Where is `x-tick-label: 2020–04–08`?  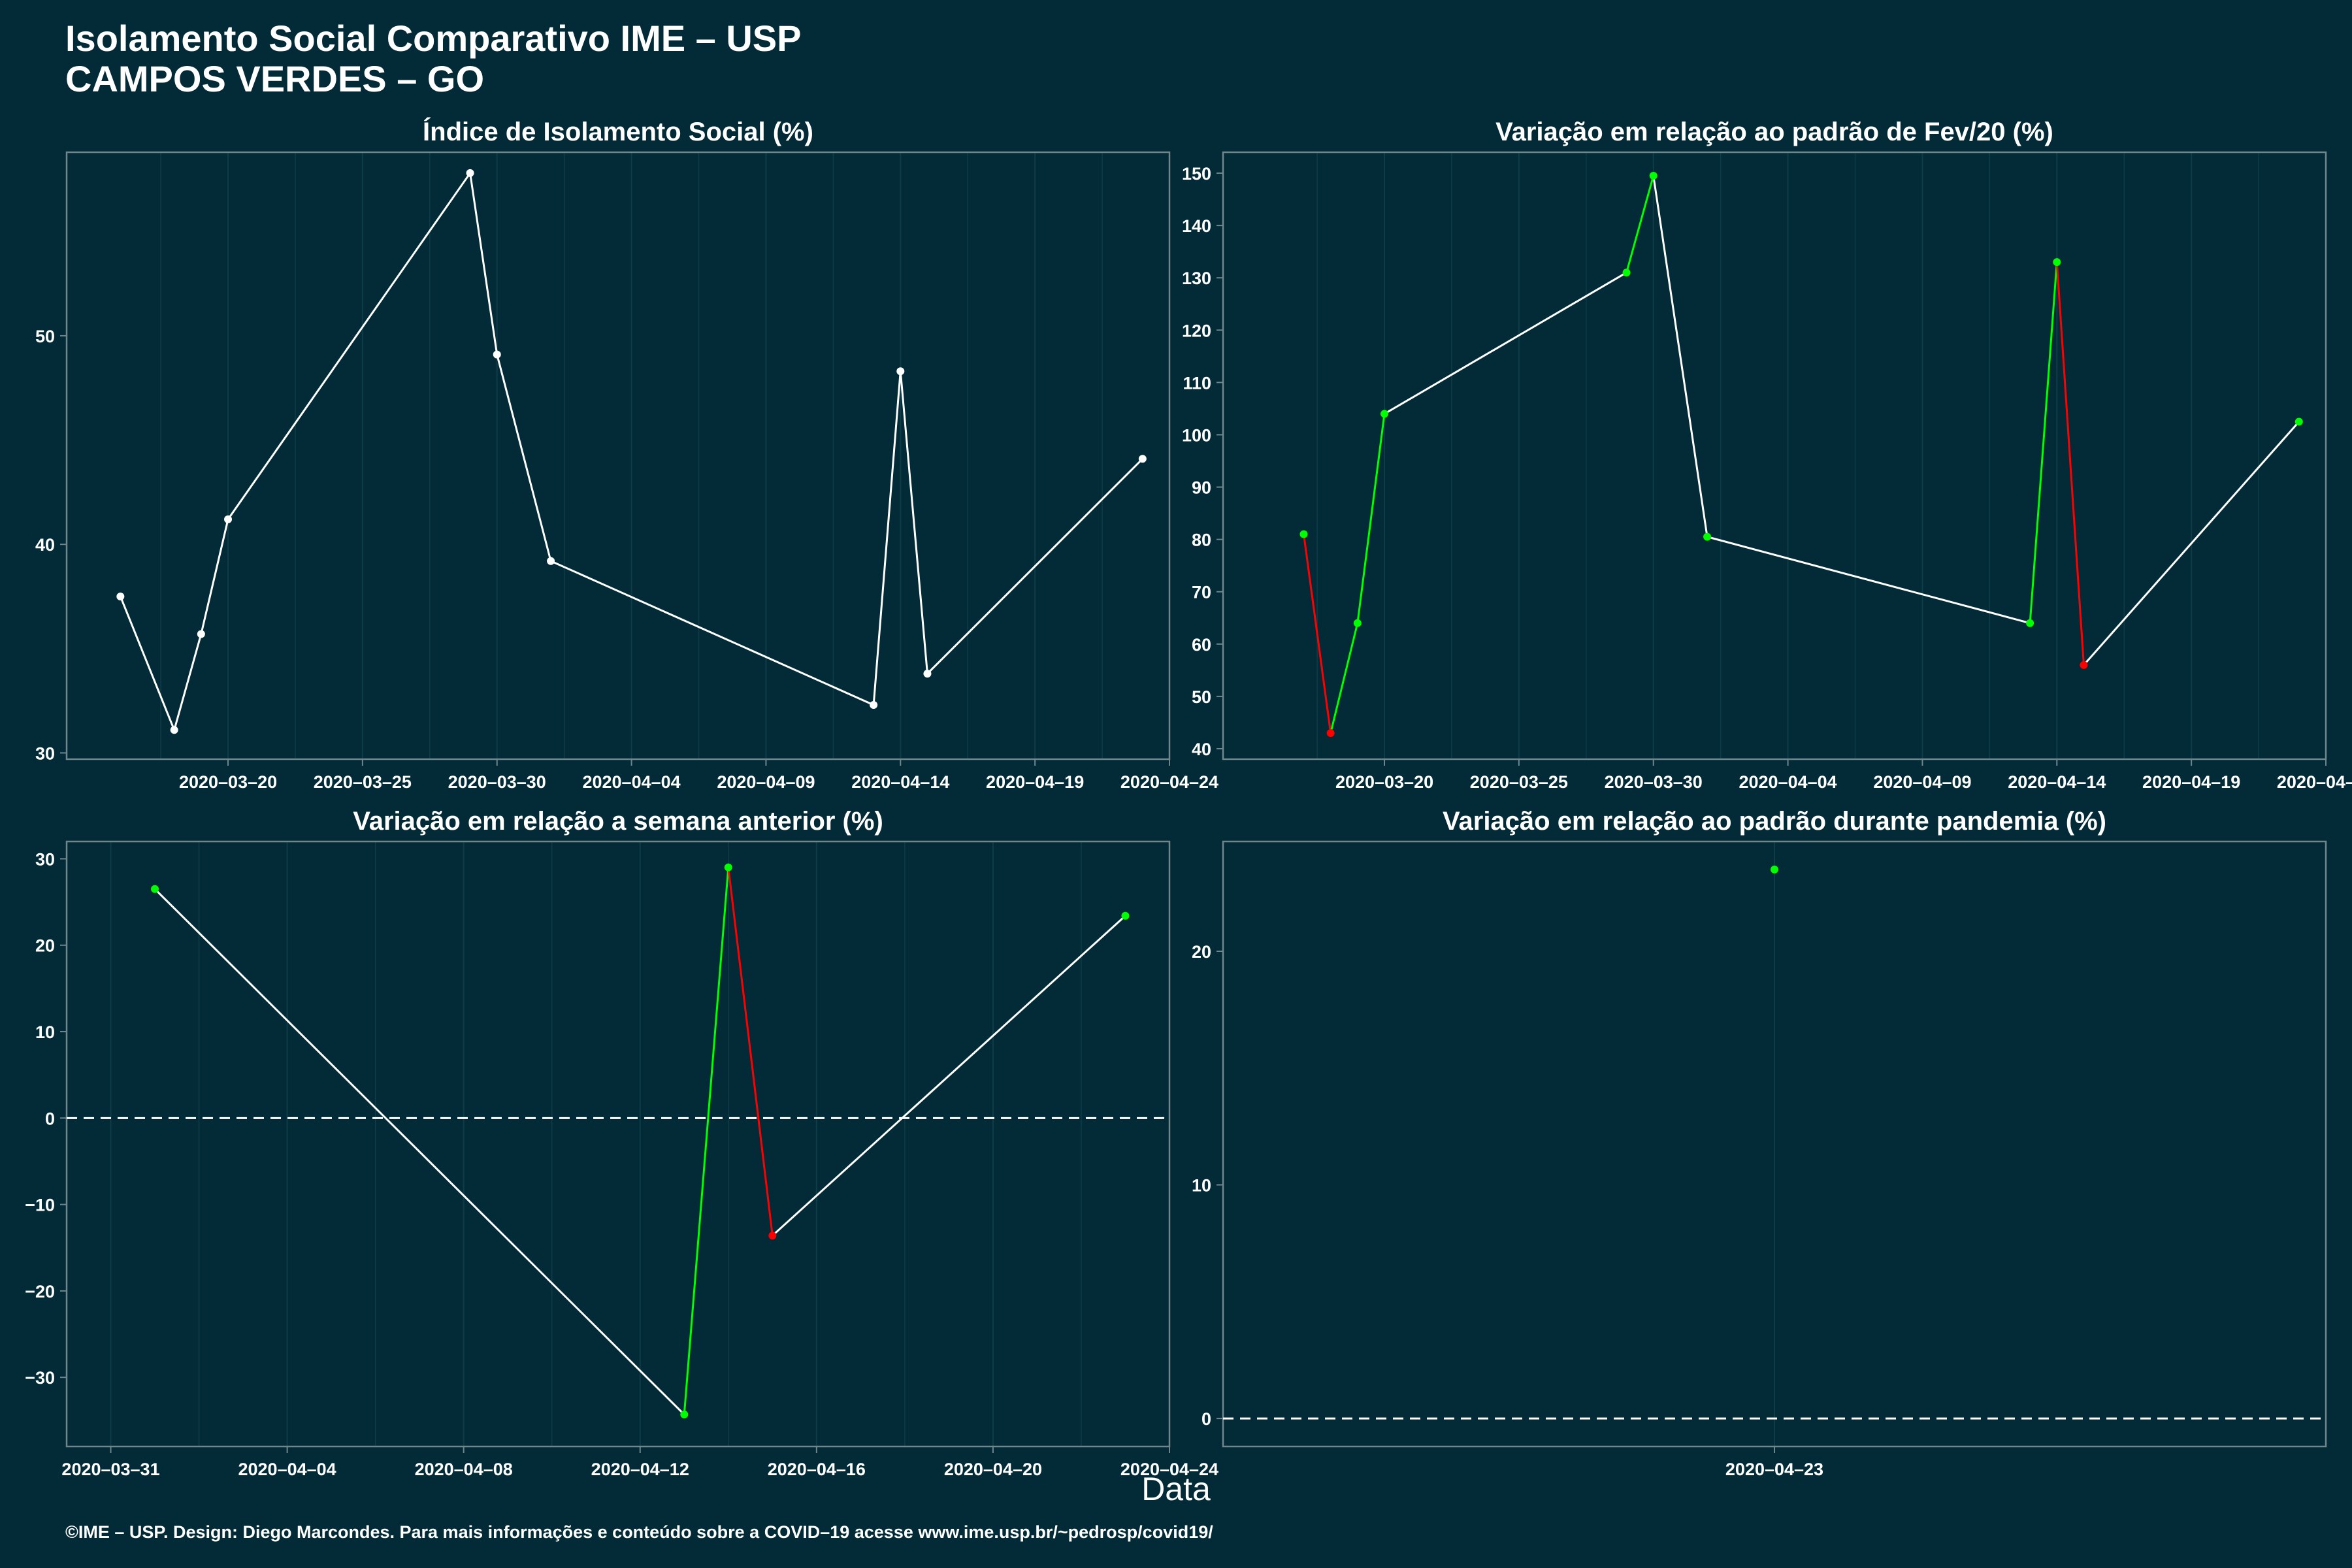 x-tick-label: 2020–04–08 is located at coordinates (464, 1469).